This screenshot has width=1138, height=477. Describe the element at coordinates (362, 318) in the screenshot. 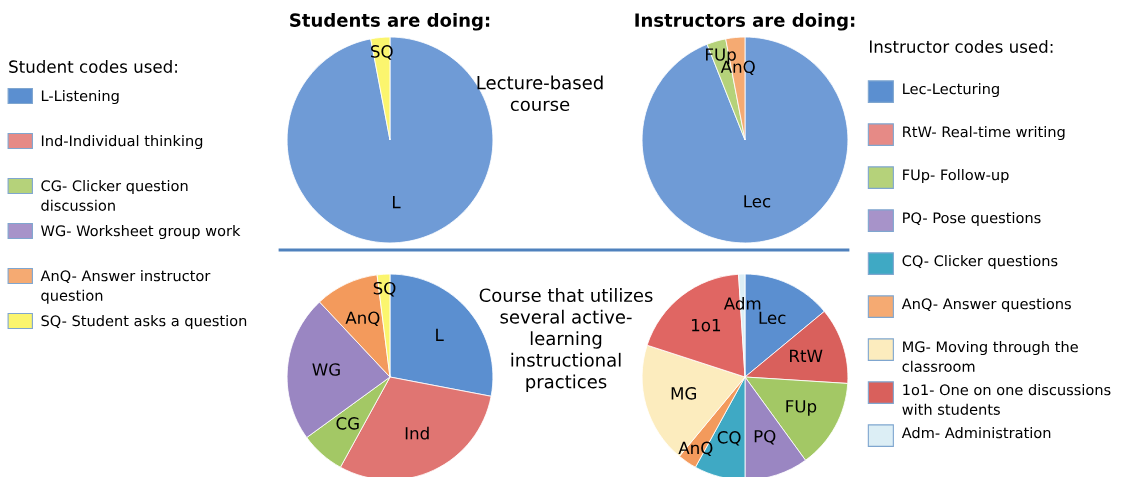

I see `slice-label: AnQ` at that location.